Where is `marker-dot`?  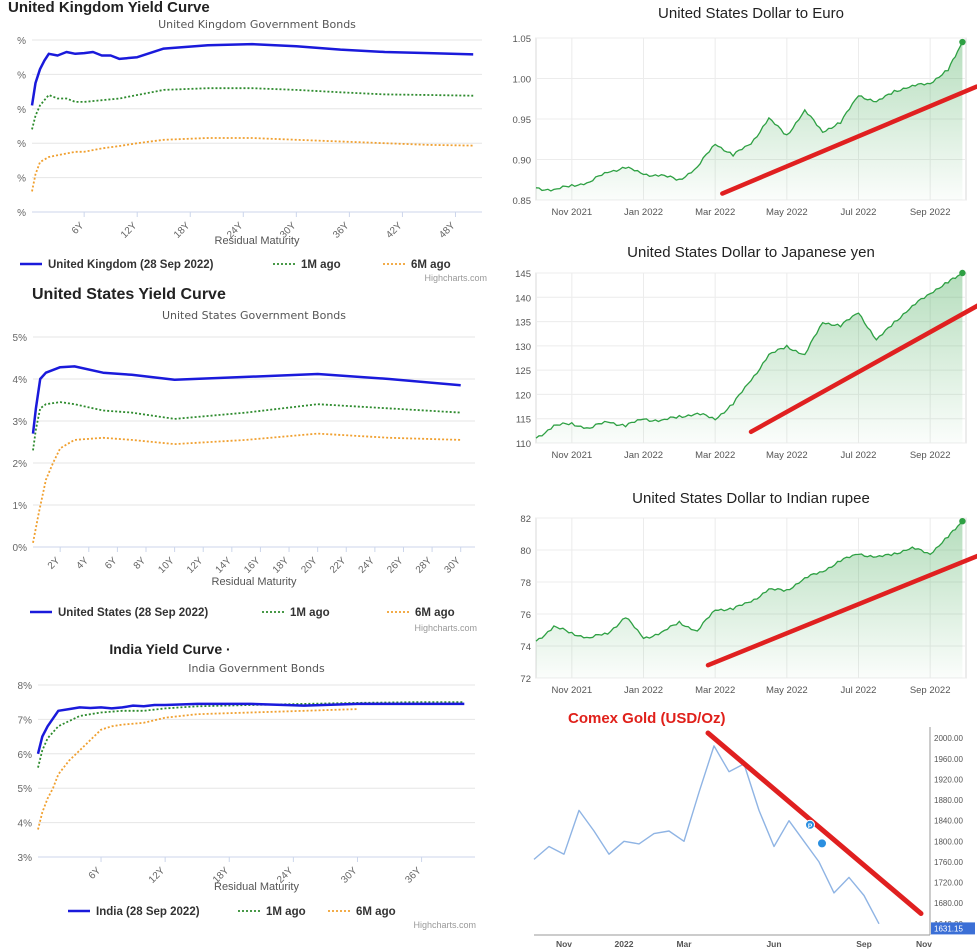
marker-dot is located at coordinates (822, 843).